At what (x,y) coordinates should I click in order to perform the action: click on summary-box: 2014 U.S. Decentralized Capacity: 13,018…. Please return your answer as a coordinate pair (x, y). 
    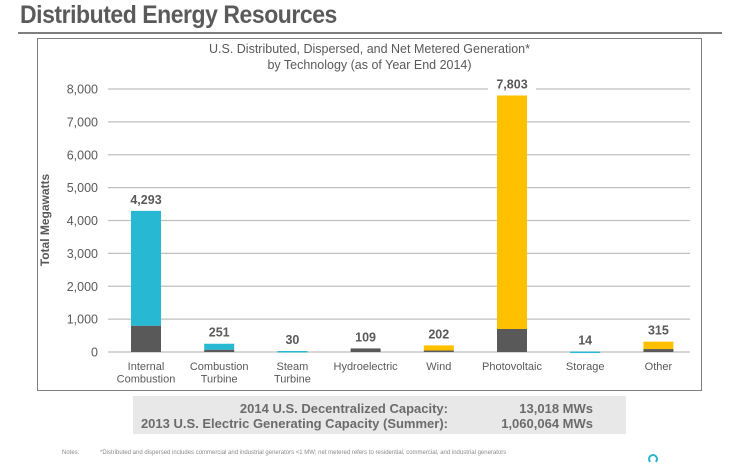
    Looking at the image, I should click on (379, 415).